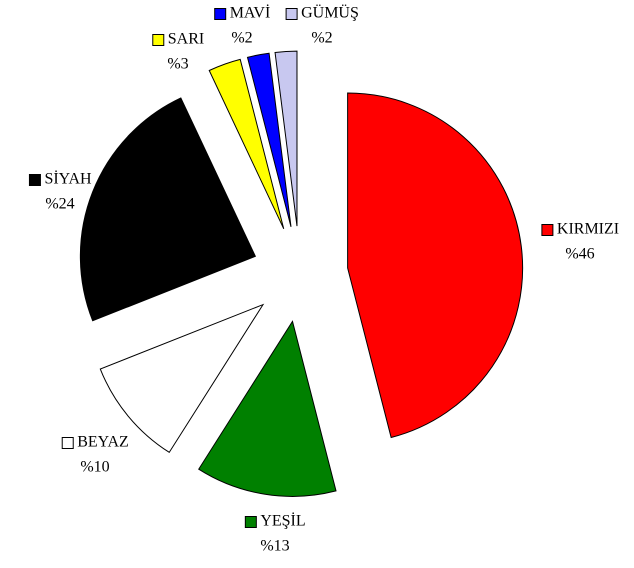  What do you see at coordinates (177, 64) in the screenshot?
I see `slice-value-label: %3` at bounding box center [177, 64].